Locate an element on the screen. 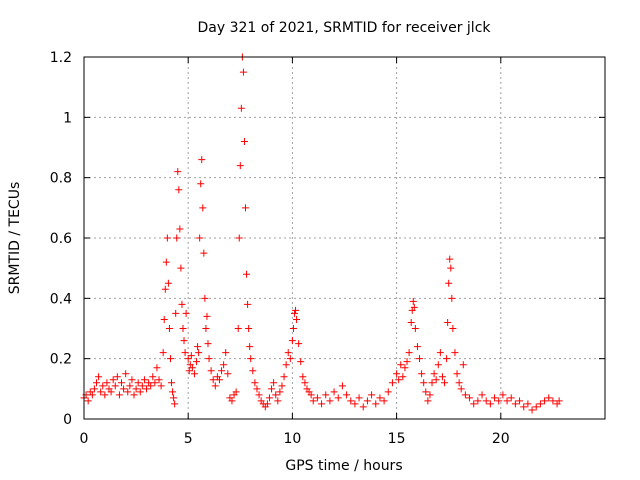 The width and height of the screenshot is (640, 480). y-tick-label: 0.2 is located at coordinates (61, 360).